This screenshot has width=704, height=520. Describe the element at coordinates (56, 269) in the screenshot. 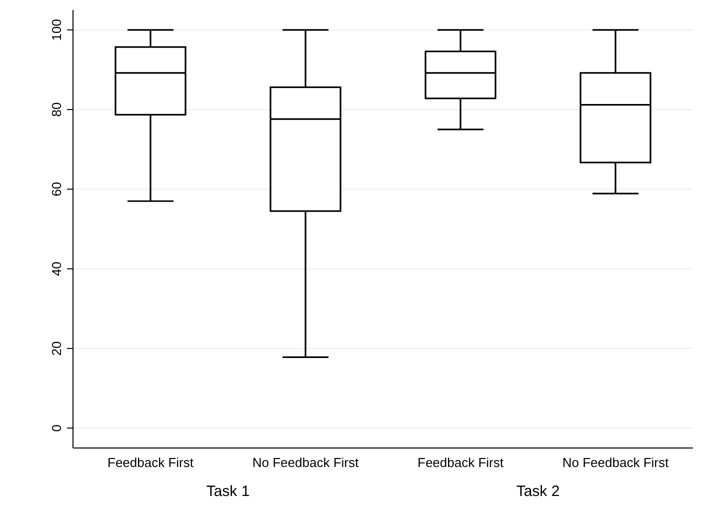

I see `y-tick-label: 40` at that location.